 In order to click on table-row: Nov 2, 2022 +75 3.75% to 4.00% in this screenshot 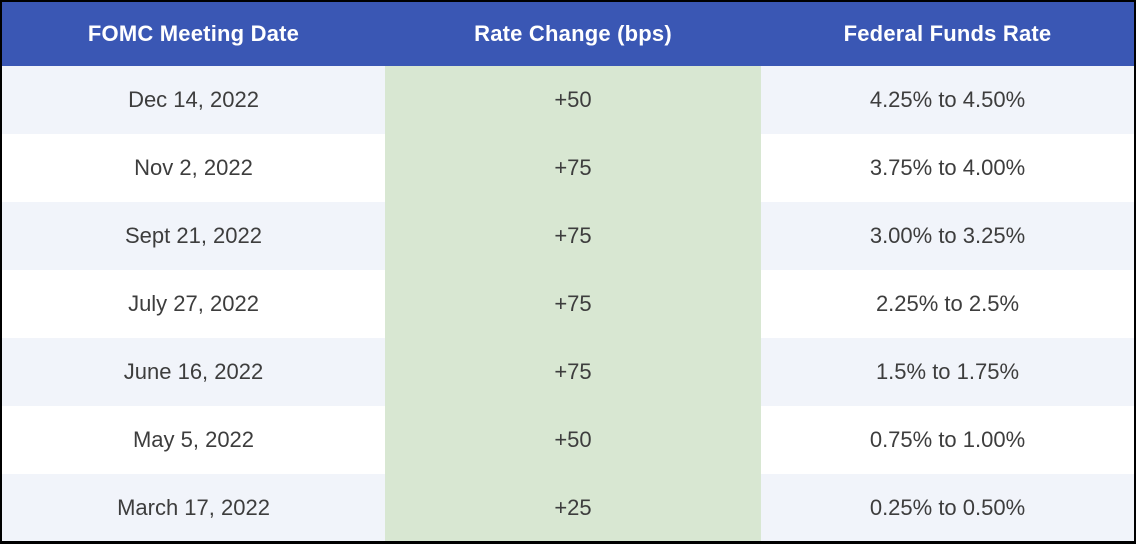, I will do `click(568, 168)`.